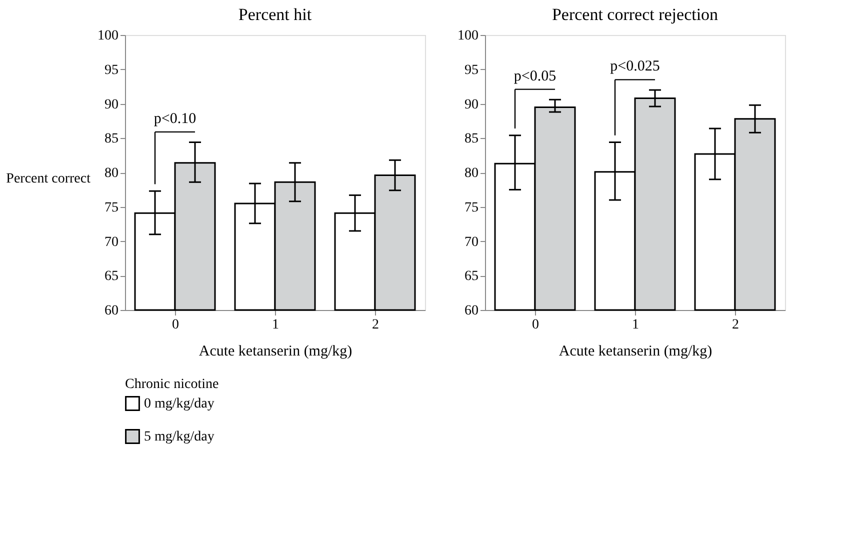 This screenshot has width=841, height=553. I want to click on chart-title: Percent correct rejection, so click(635, 14).